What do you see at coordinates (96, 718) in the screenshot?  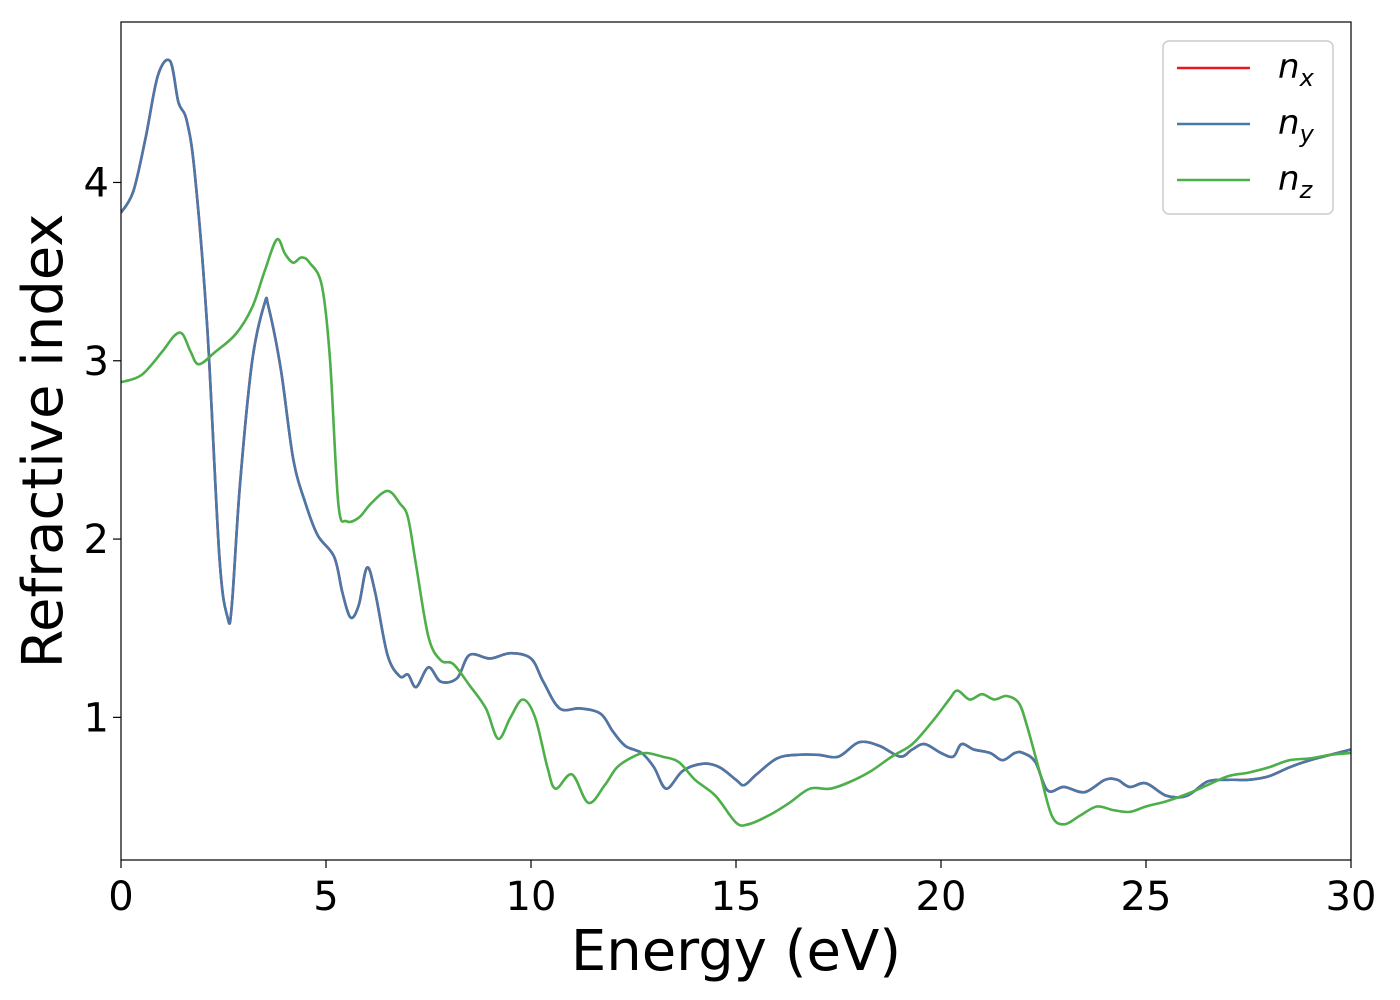 I see `y-tick-label: 1` at bounding box center [96, 718].